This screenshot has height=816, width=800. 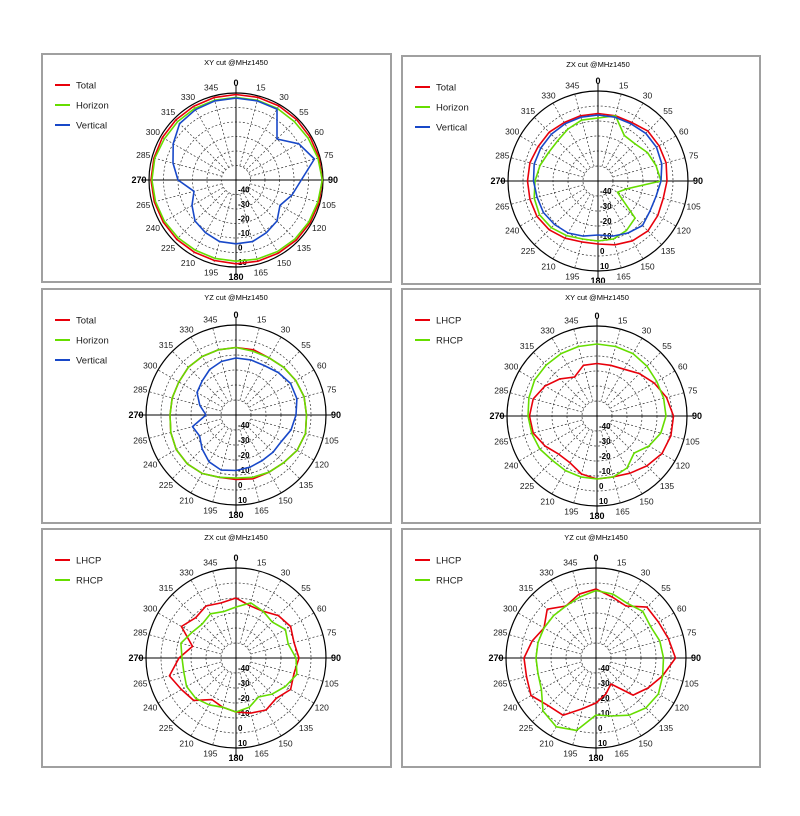 What do you see at coordinates (605, 471) in the screenshot?
I see `radial-tick-label: -10` at bounding box center [605, 471].